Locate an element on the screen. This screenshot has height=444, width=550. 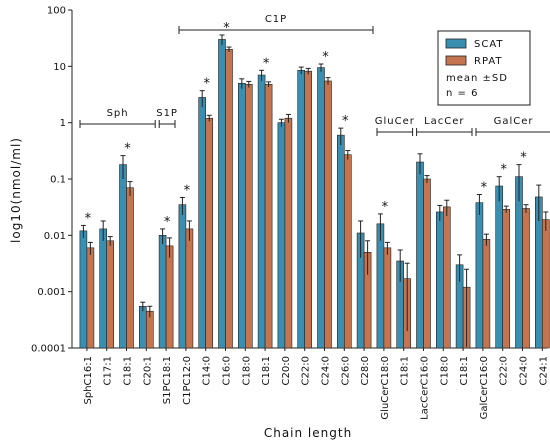
category-group: C20:1 is located at coordinates (146, 343).